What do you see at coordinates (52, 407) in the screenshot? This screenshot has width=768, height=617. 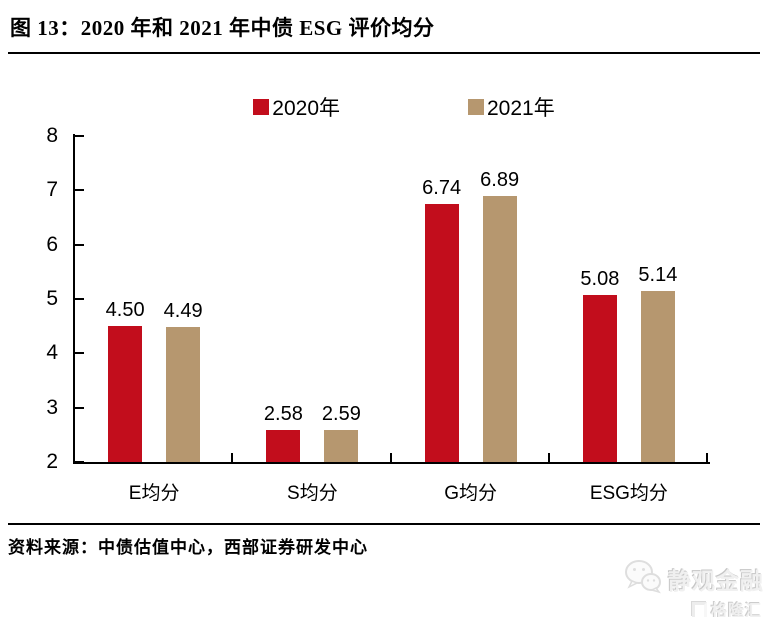 I see `y-tick-label: 3` at bounding box center [52, 407].